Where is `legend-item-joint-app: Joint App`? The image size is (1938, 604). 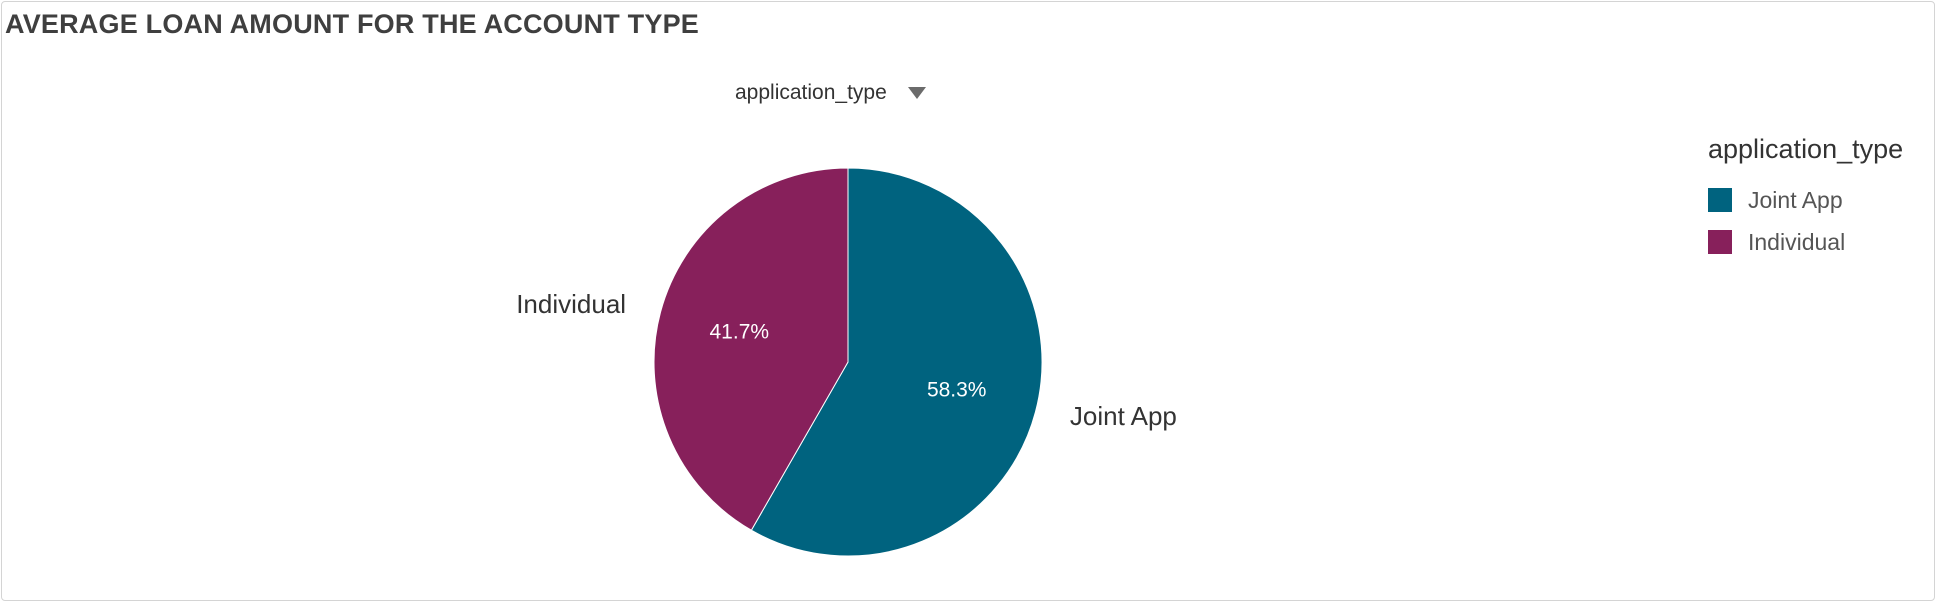
legend-item-joint-app: Joint App is located at coordinates (1805, 200).